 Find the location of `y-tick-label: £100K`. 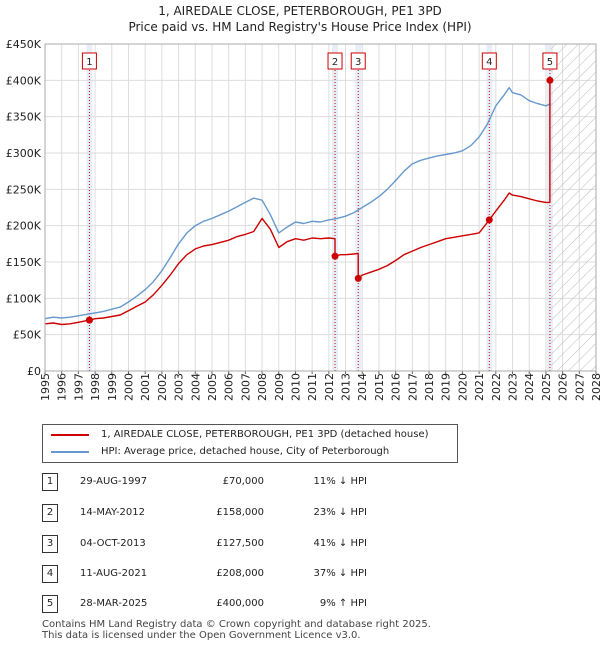

y-tick-label: £100K is located at coordinates (24, 298).